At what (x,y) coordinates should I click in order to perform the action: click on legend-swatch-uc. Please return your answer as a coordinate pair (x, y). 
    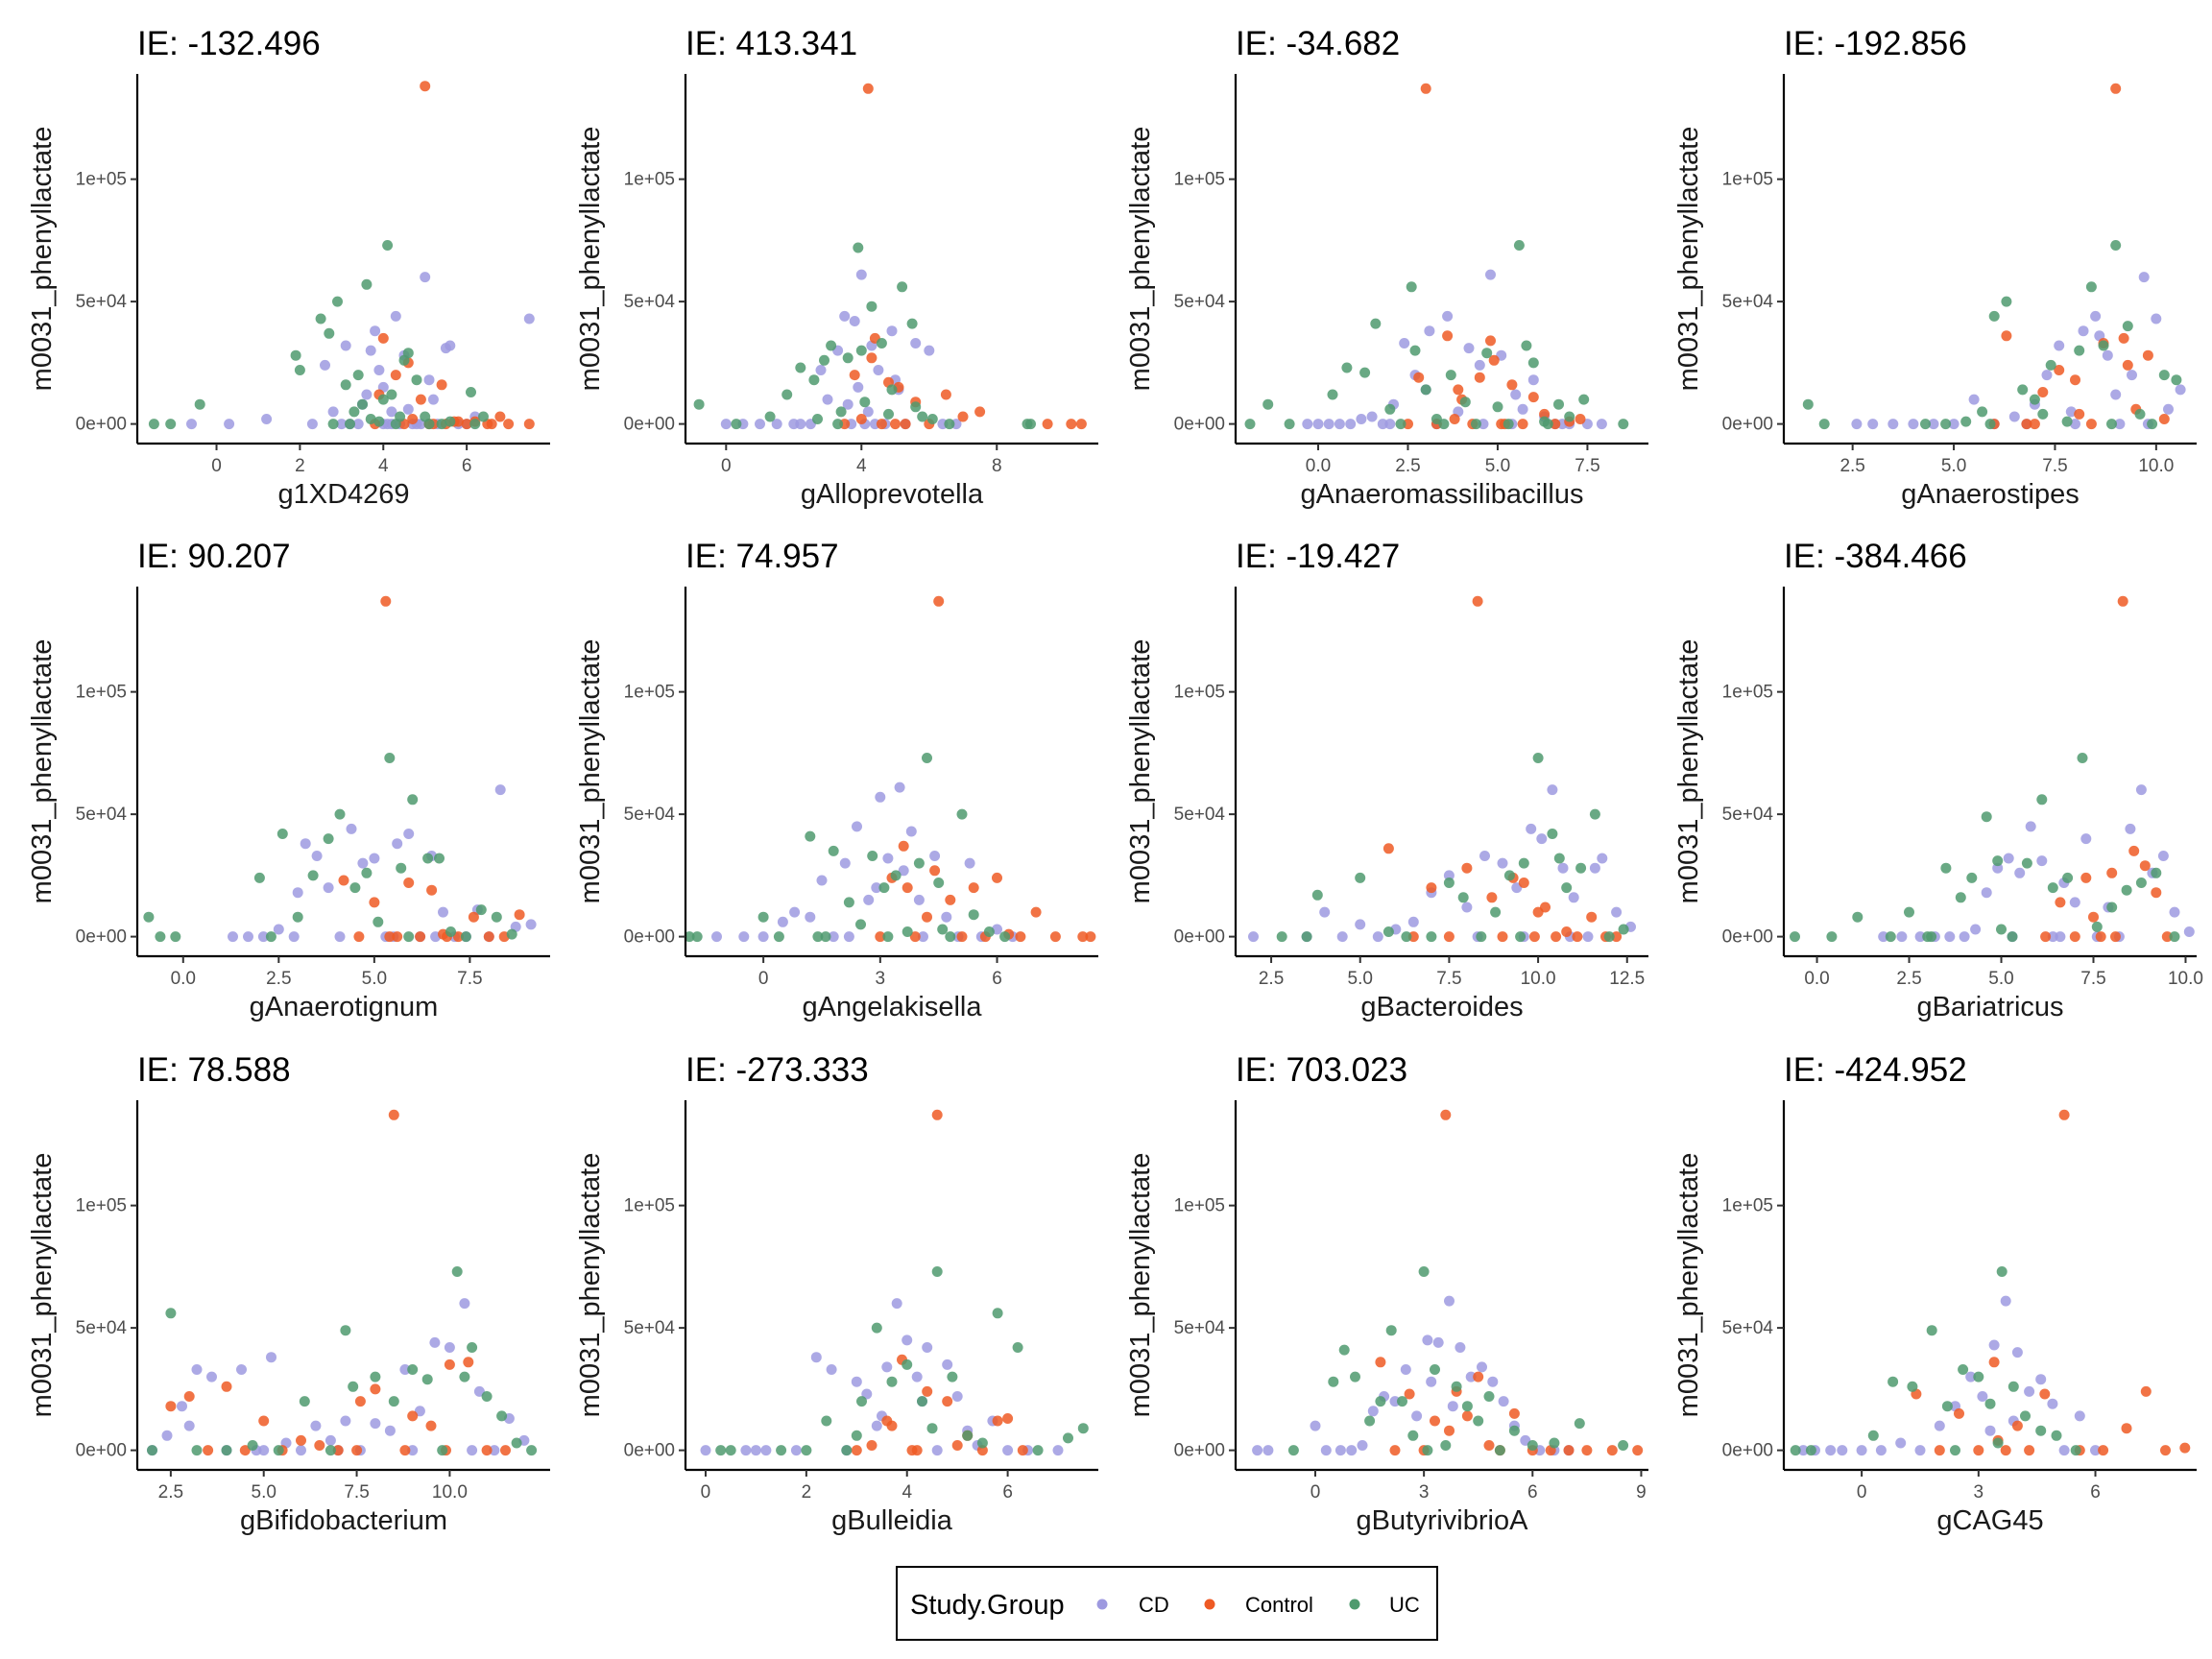
    Looking at the image, I should click on (1354, 1604).